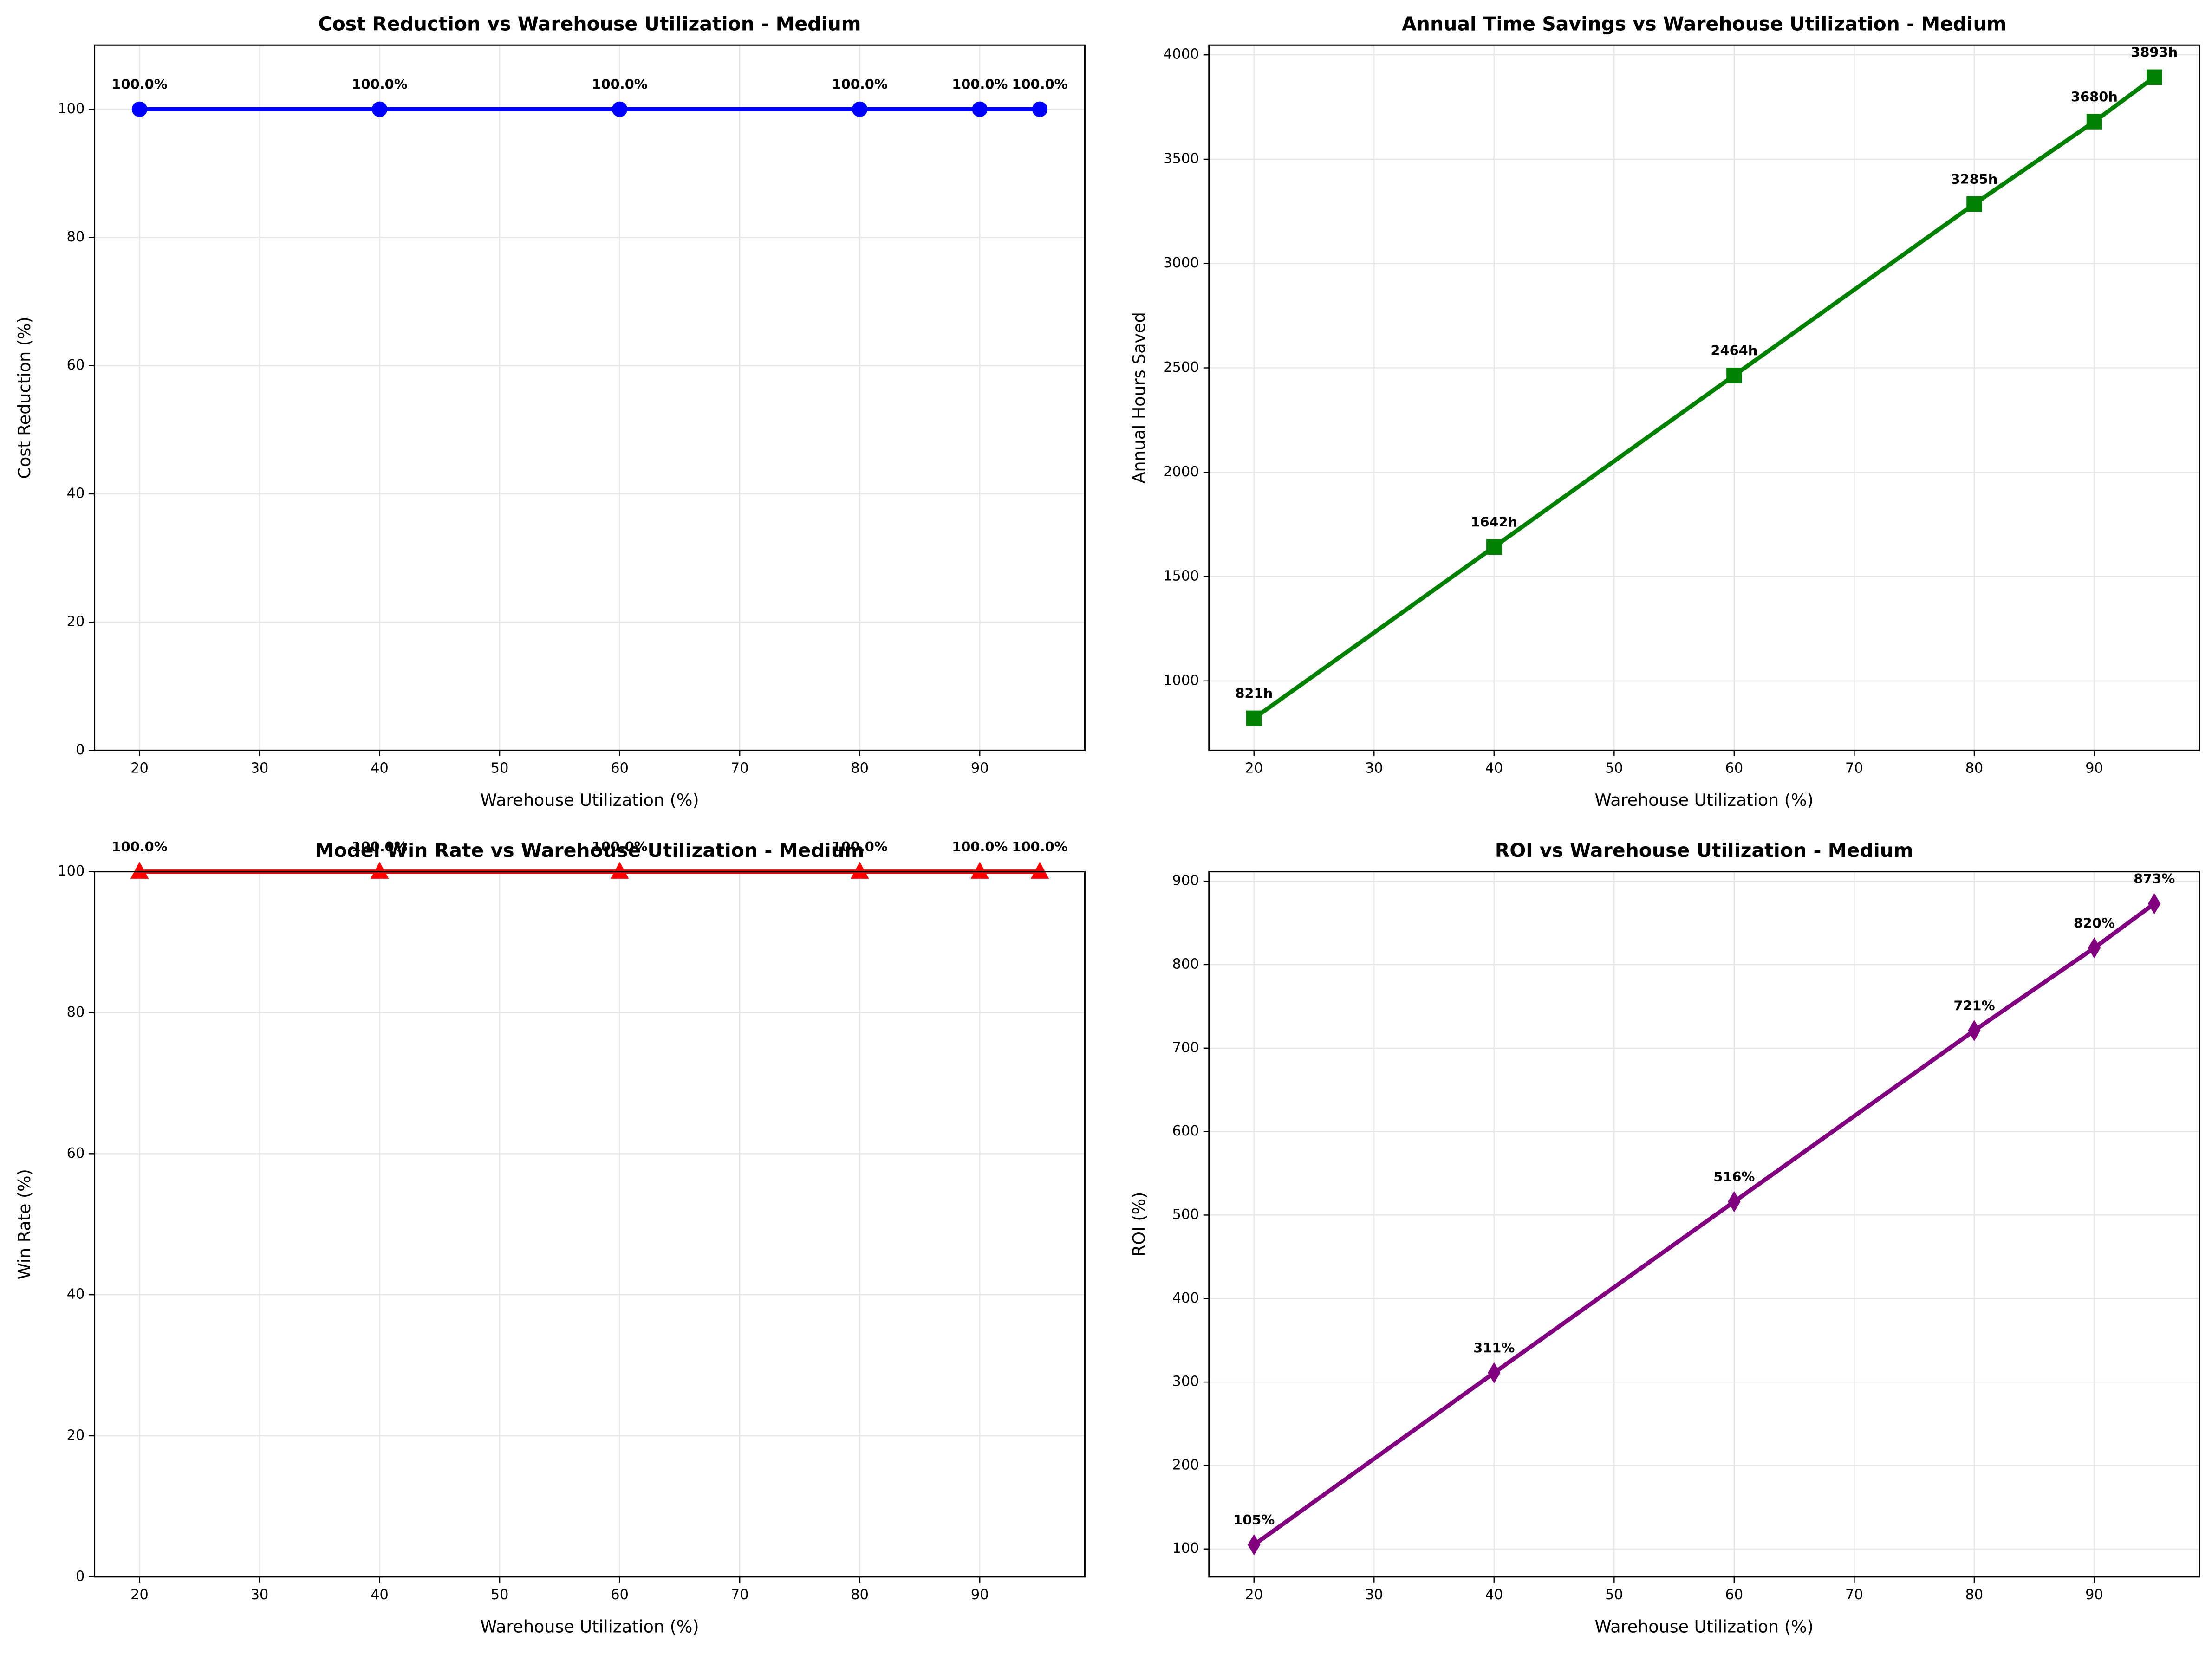 This screenshot has height=1654, width=2212. Describe the element at coordinates (2094, 96) in the screenshot. I see `data-label: 3680h` at that location.